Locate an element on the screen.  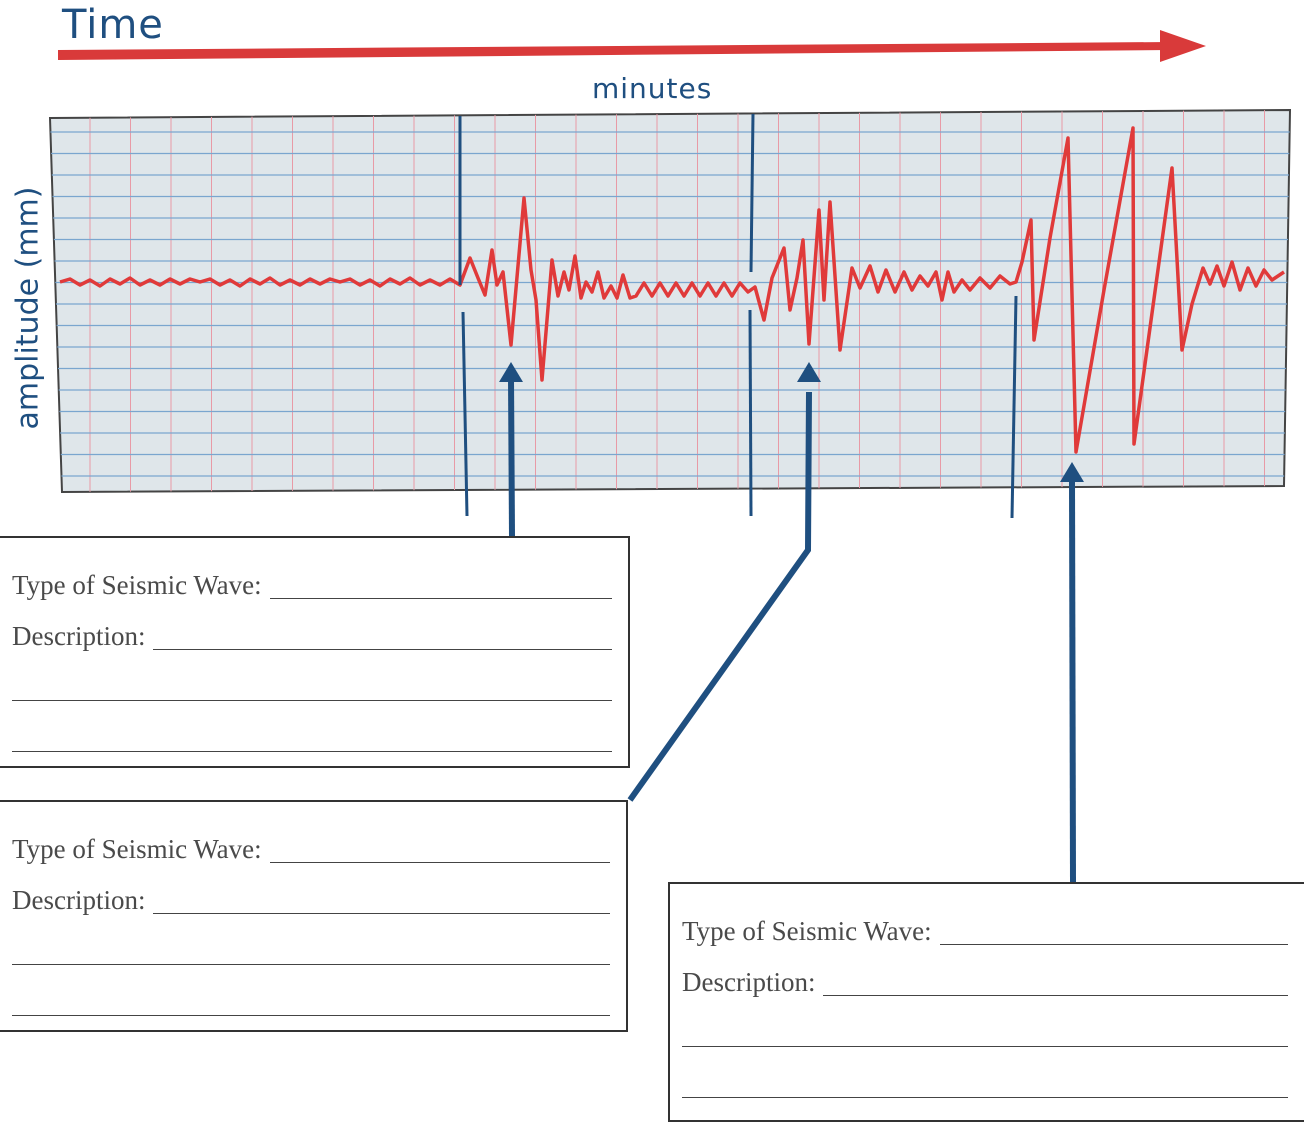
x-axis-label: minutes is located at coordinates (652, 88).